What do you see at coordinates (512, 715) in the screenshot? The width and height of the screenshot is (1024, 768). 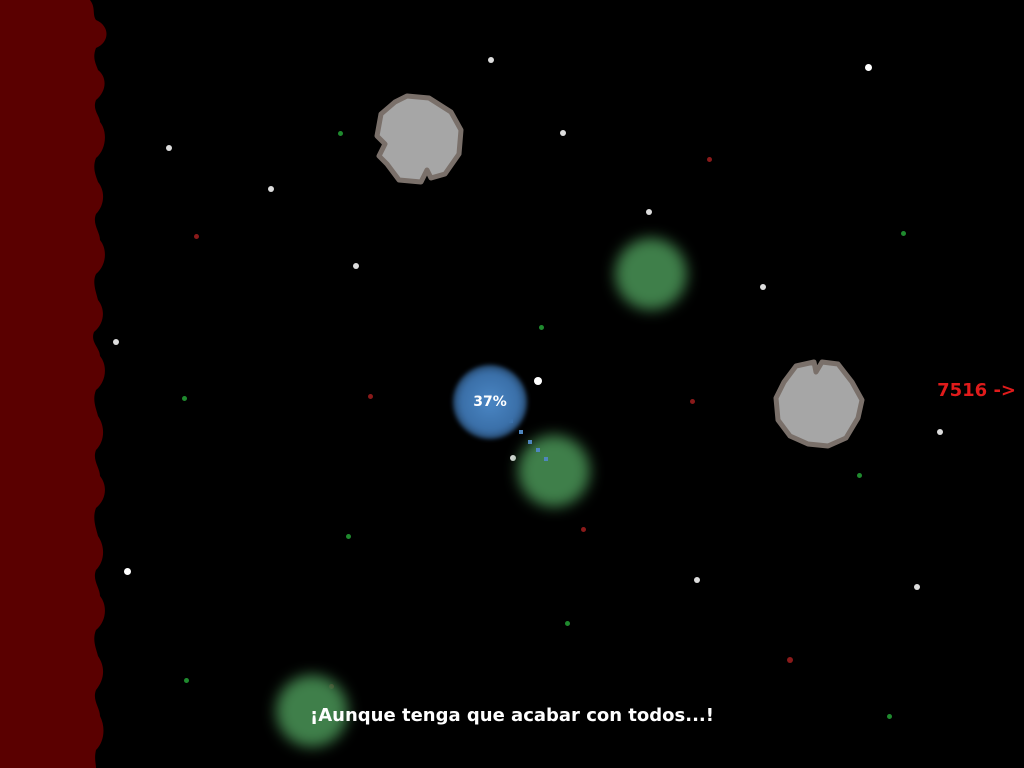 I see `dialogue-text: ¡Aunque tenga que acabar con todos...!` at bounding box center [512, 715].